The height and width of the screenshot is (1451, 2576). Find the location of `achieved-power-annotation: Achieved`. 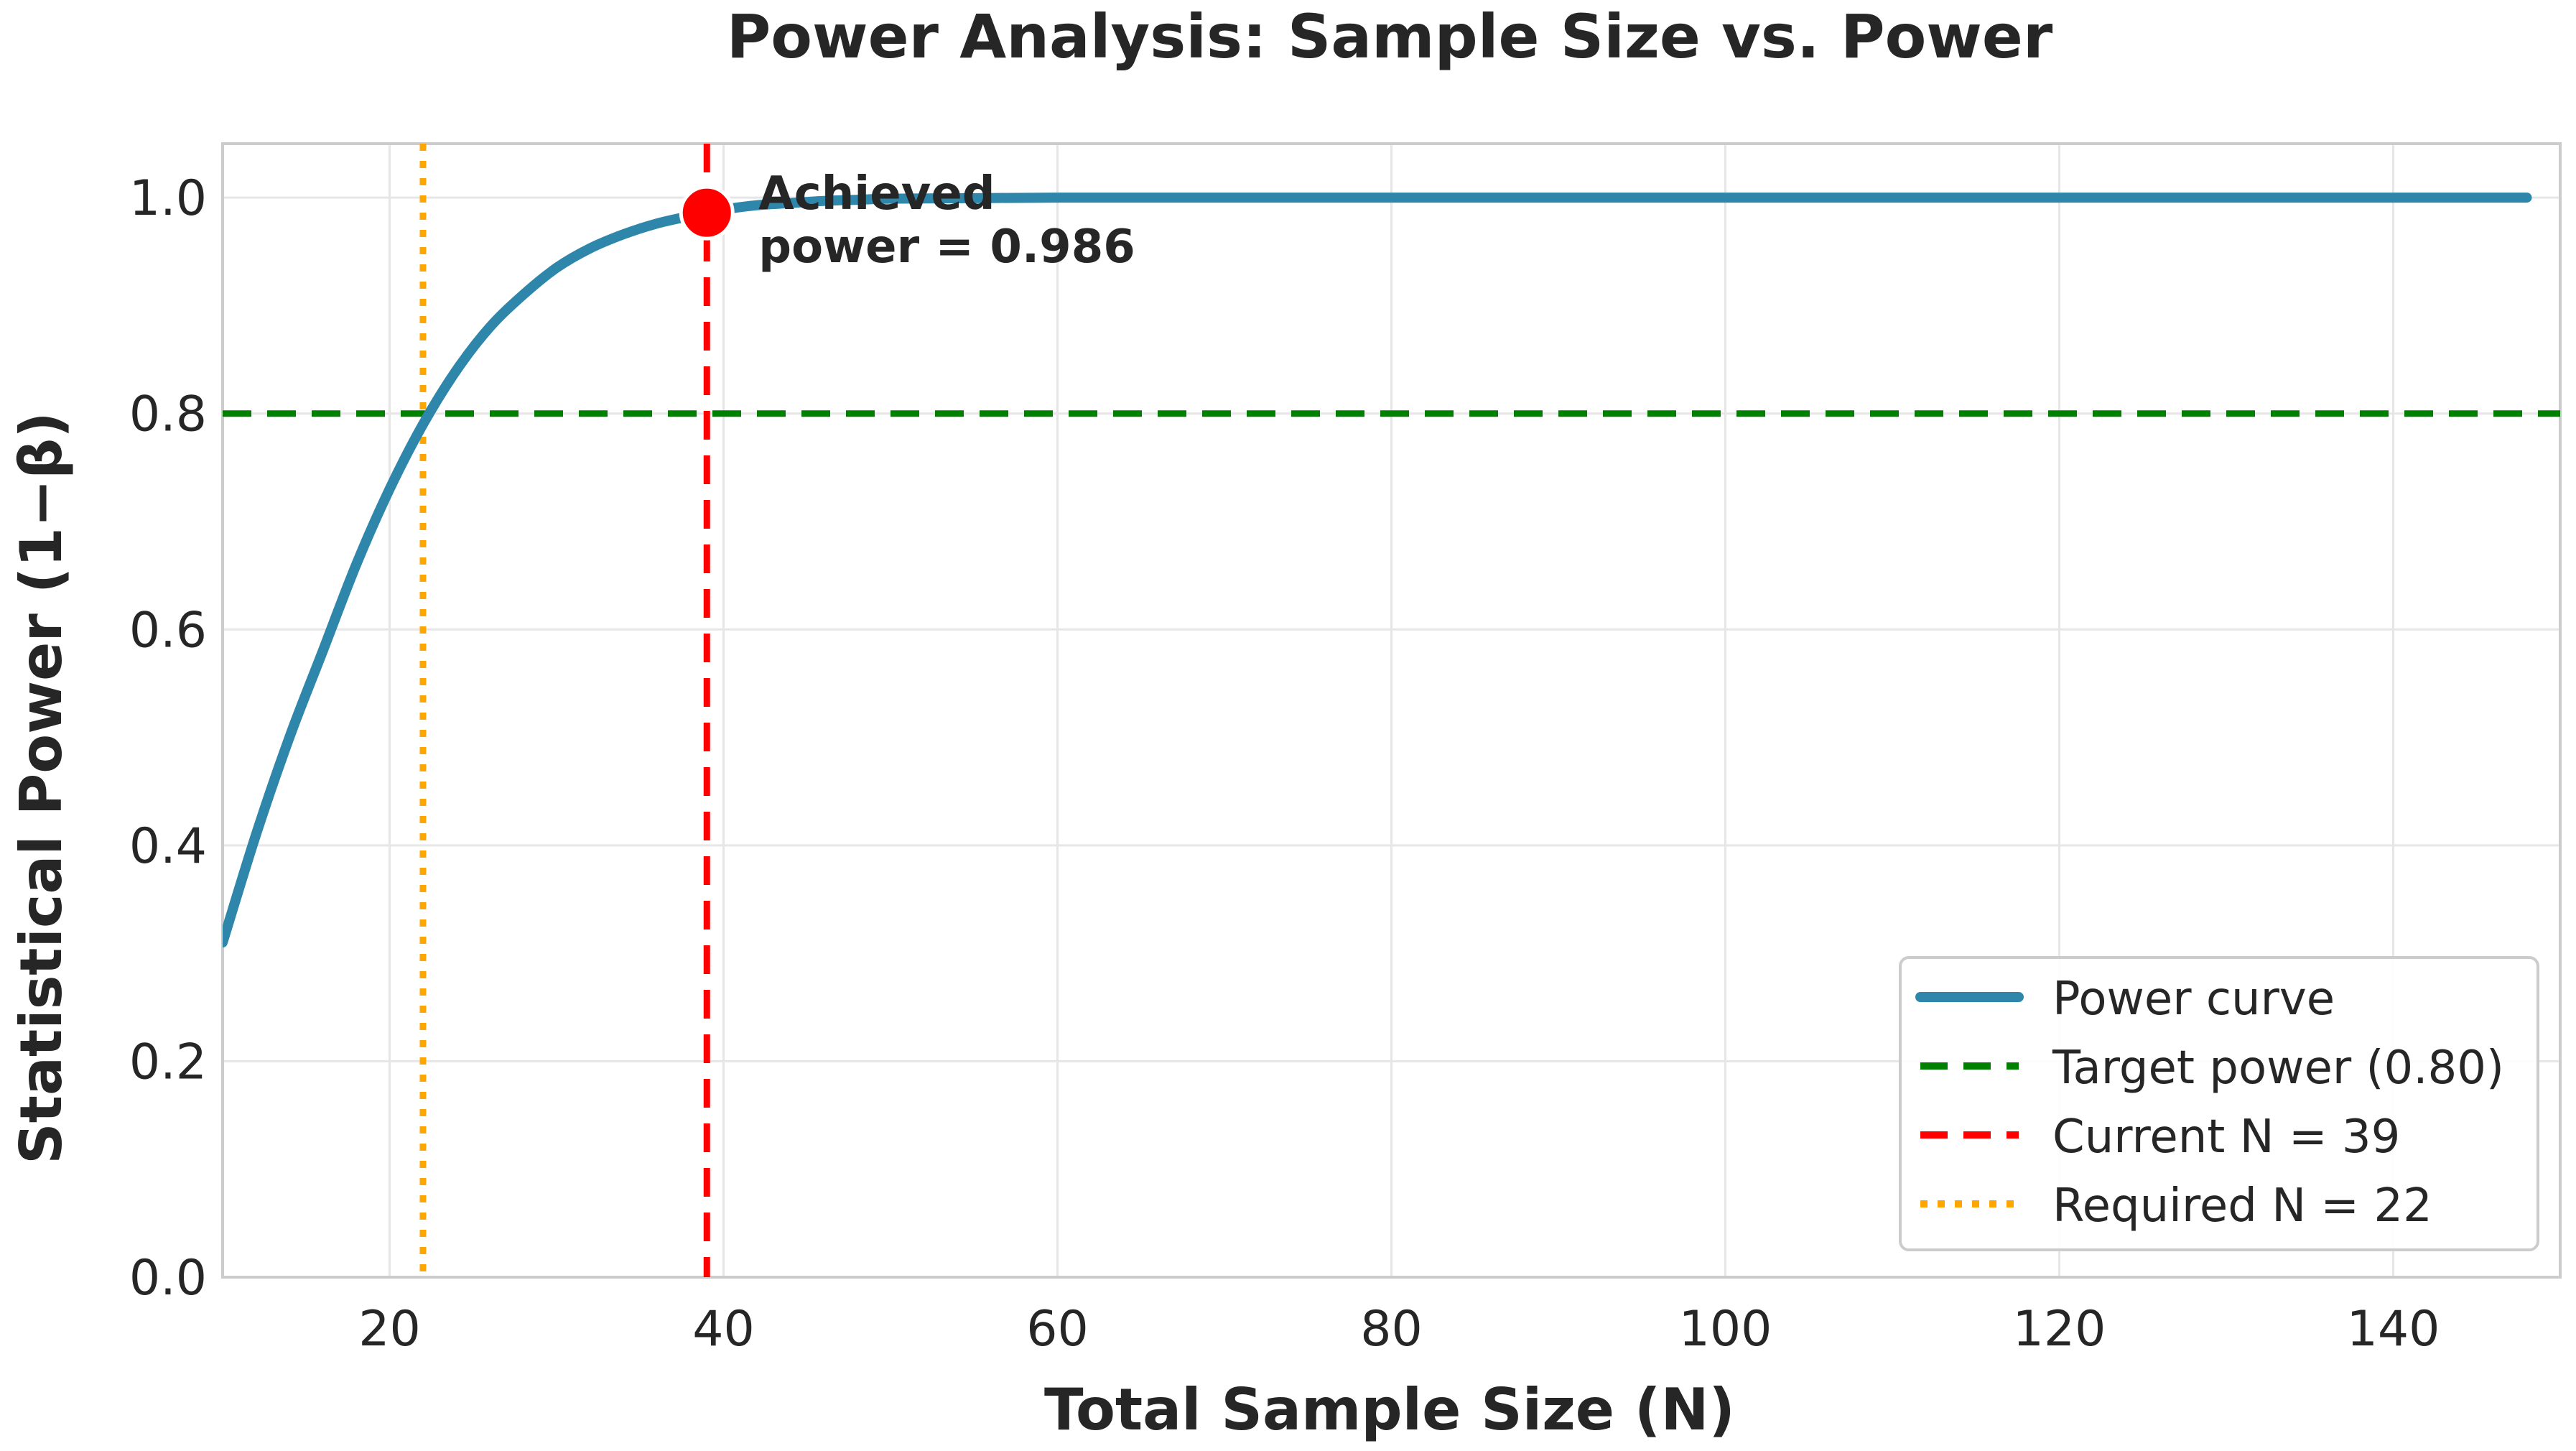

achieved-power-annotation: Achieved is located at coordinates (877, 194).